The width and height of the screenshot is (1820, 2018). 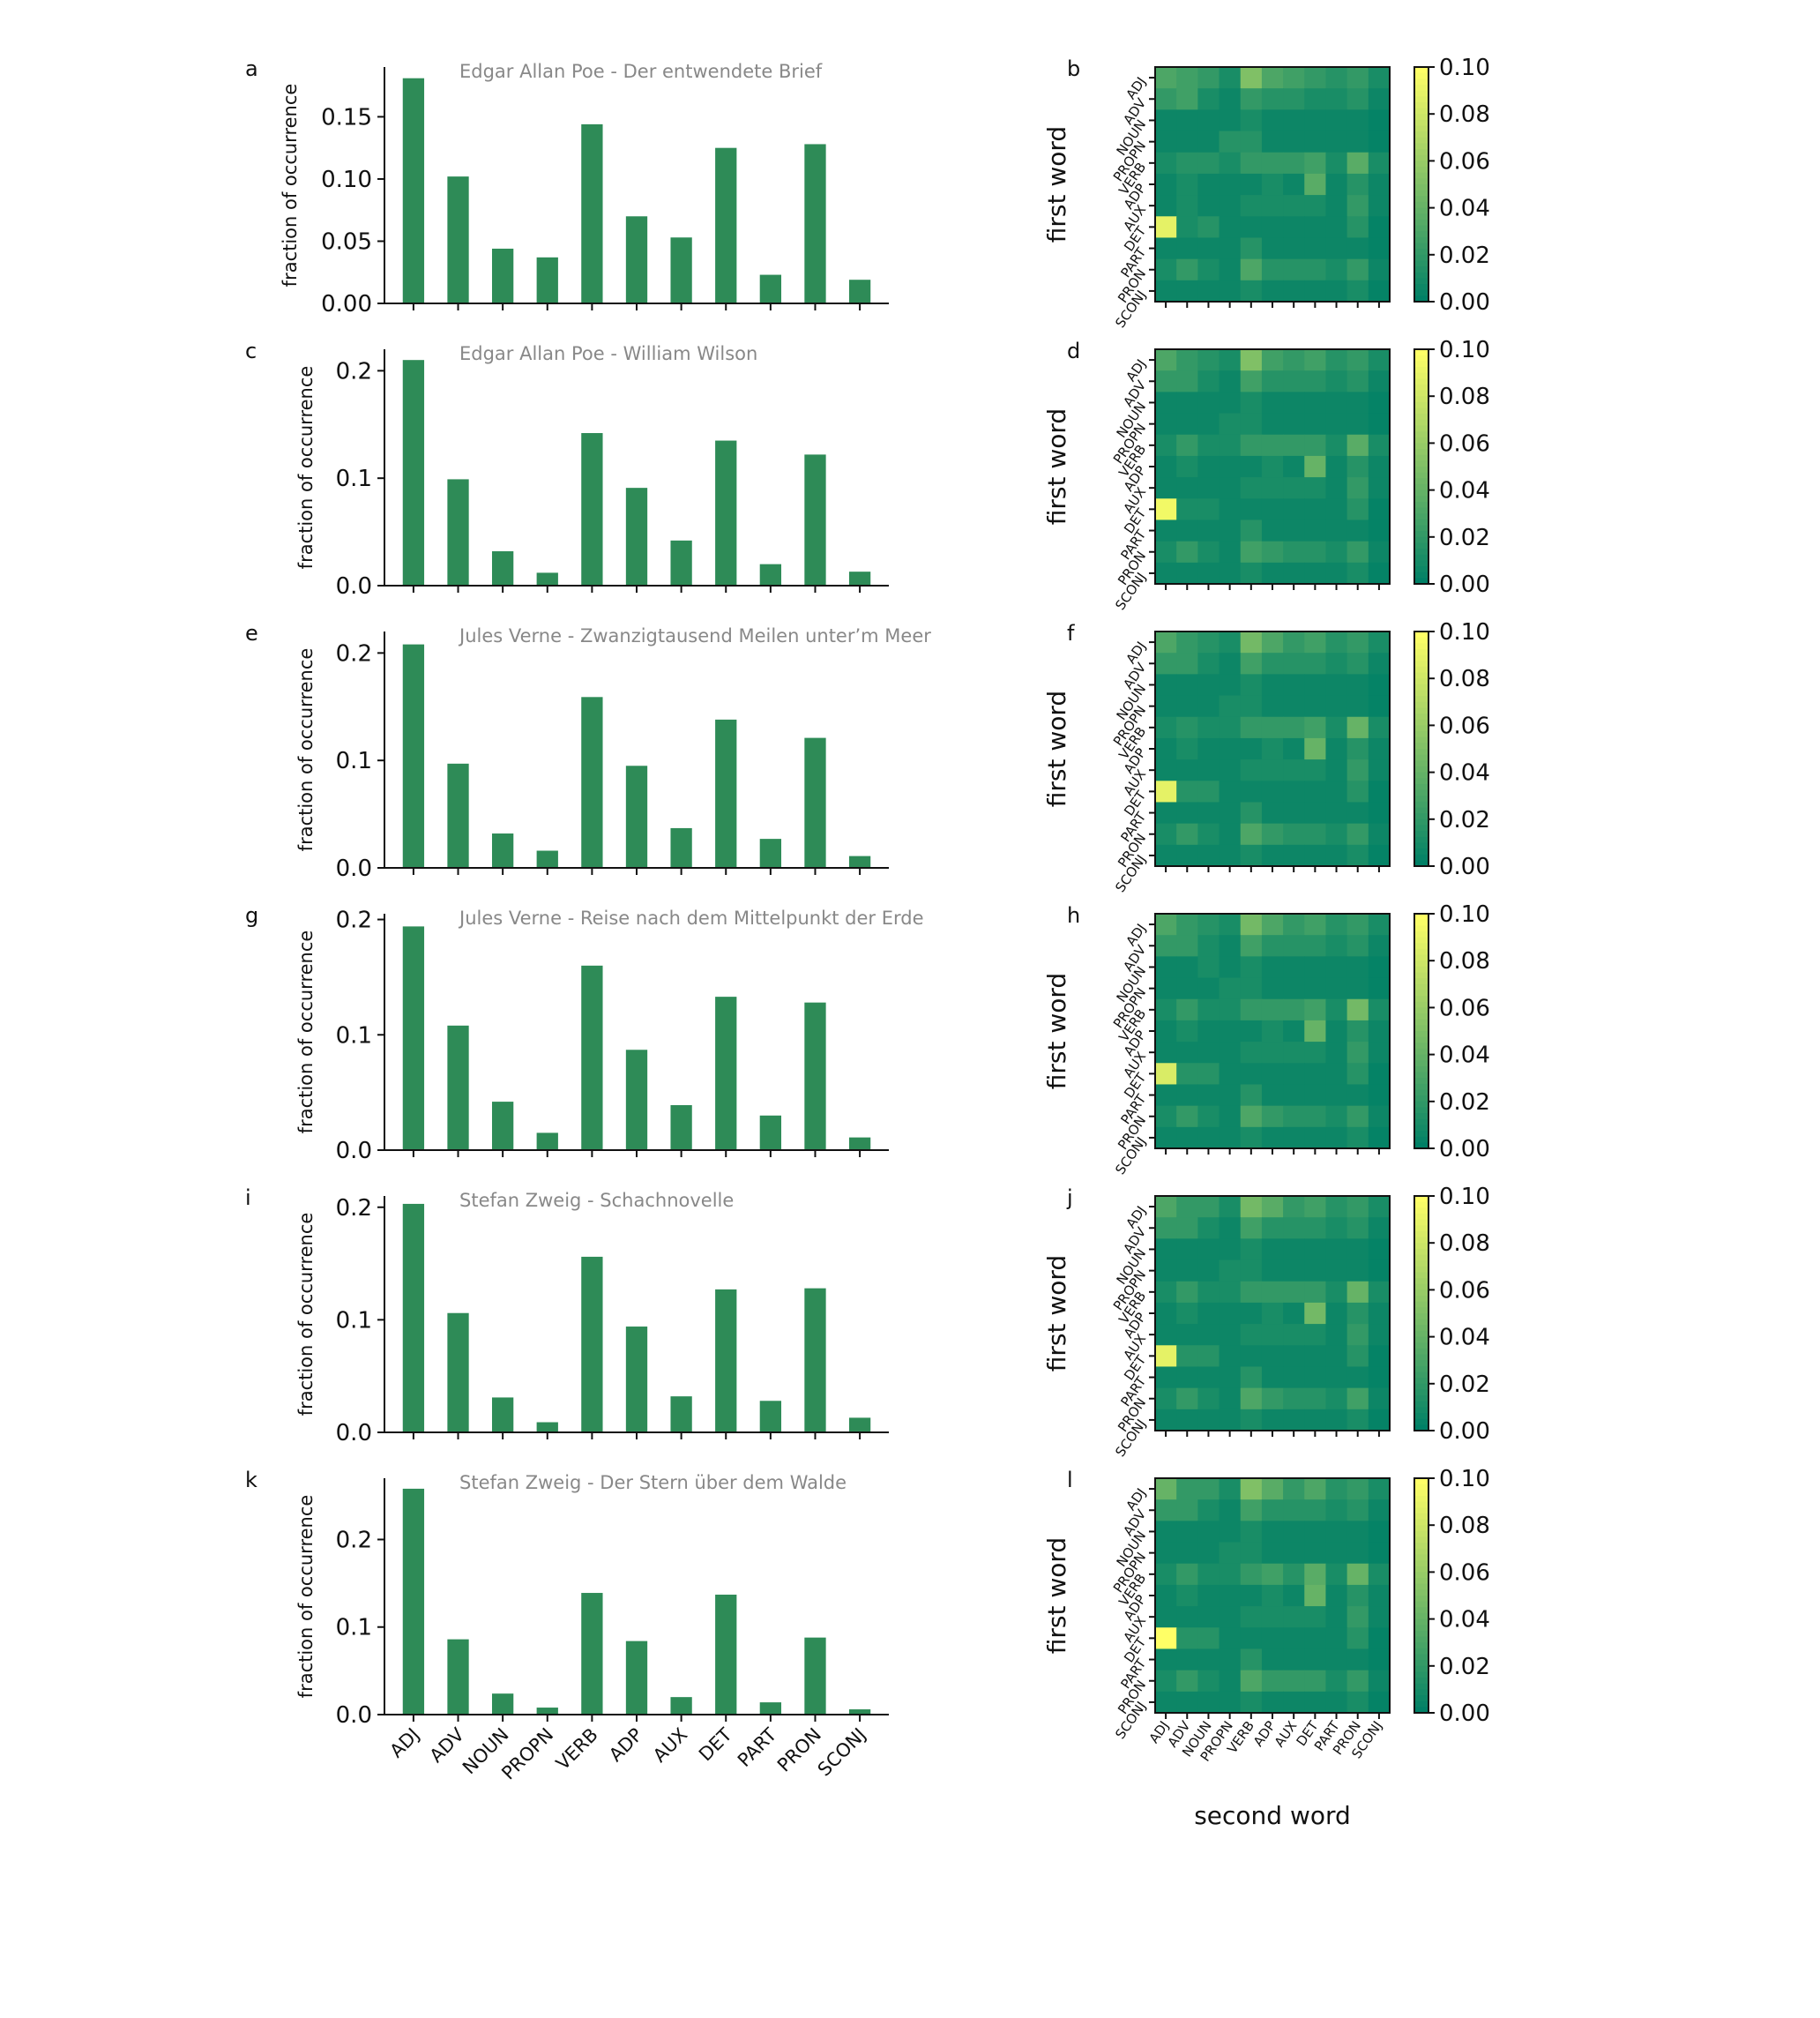 What do you see at coordinates (404, 1743) in the screenshot?
I see `x-tick-label-ADJ: ADJ` at bounding box center [404, 1743].